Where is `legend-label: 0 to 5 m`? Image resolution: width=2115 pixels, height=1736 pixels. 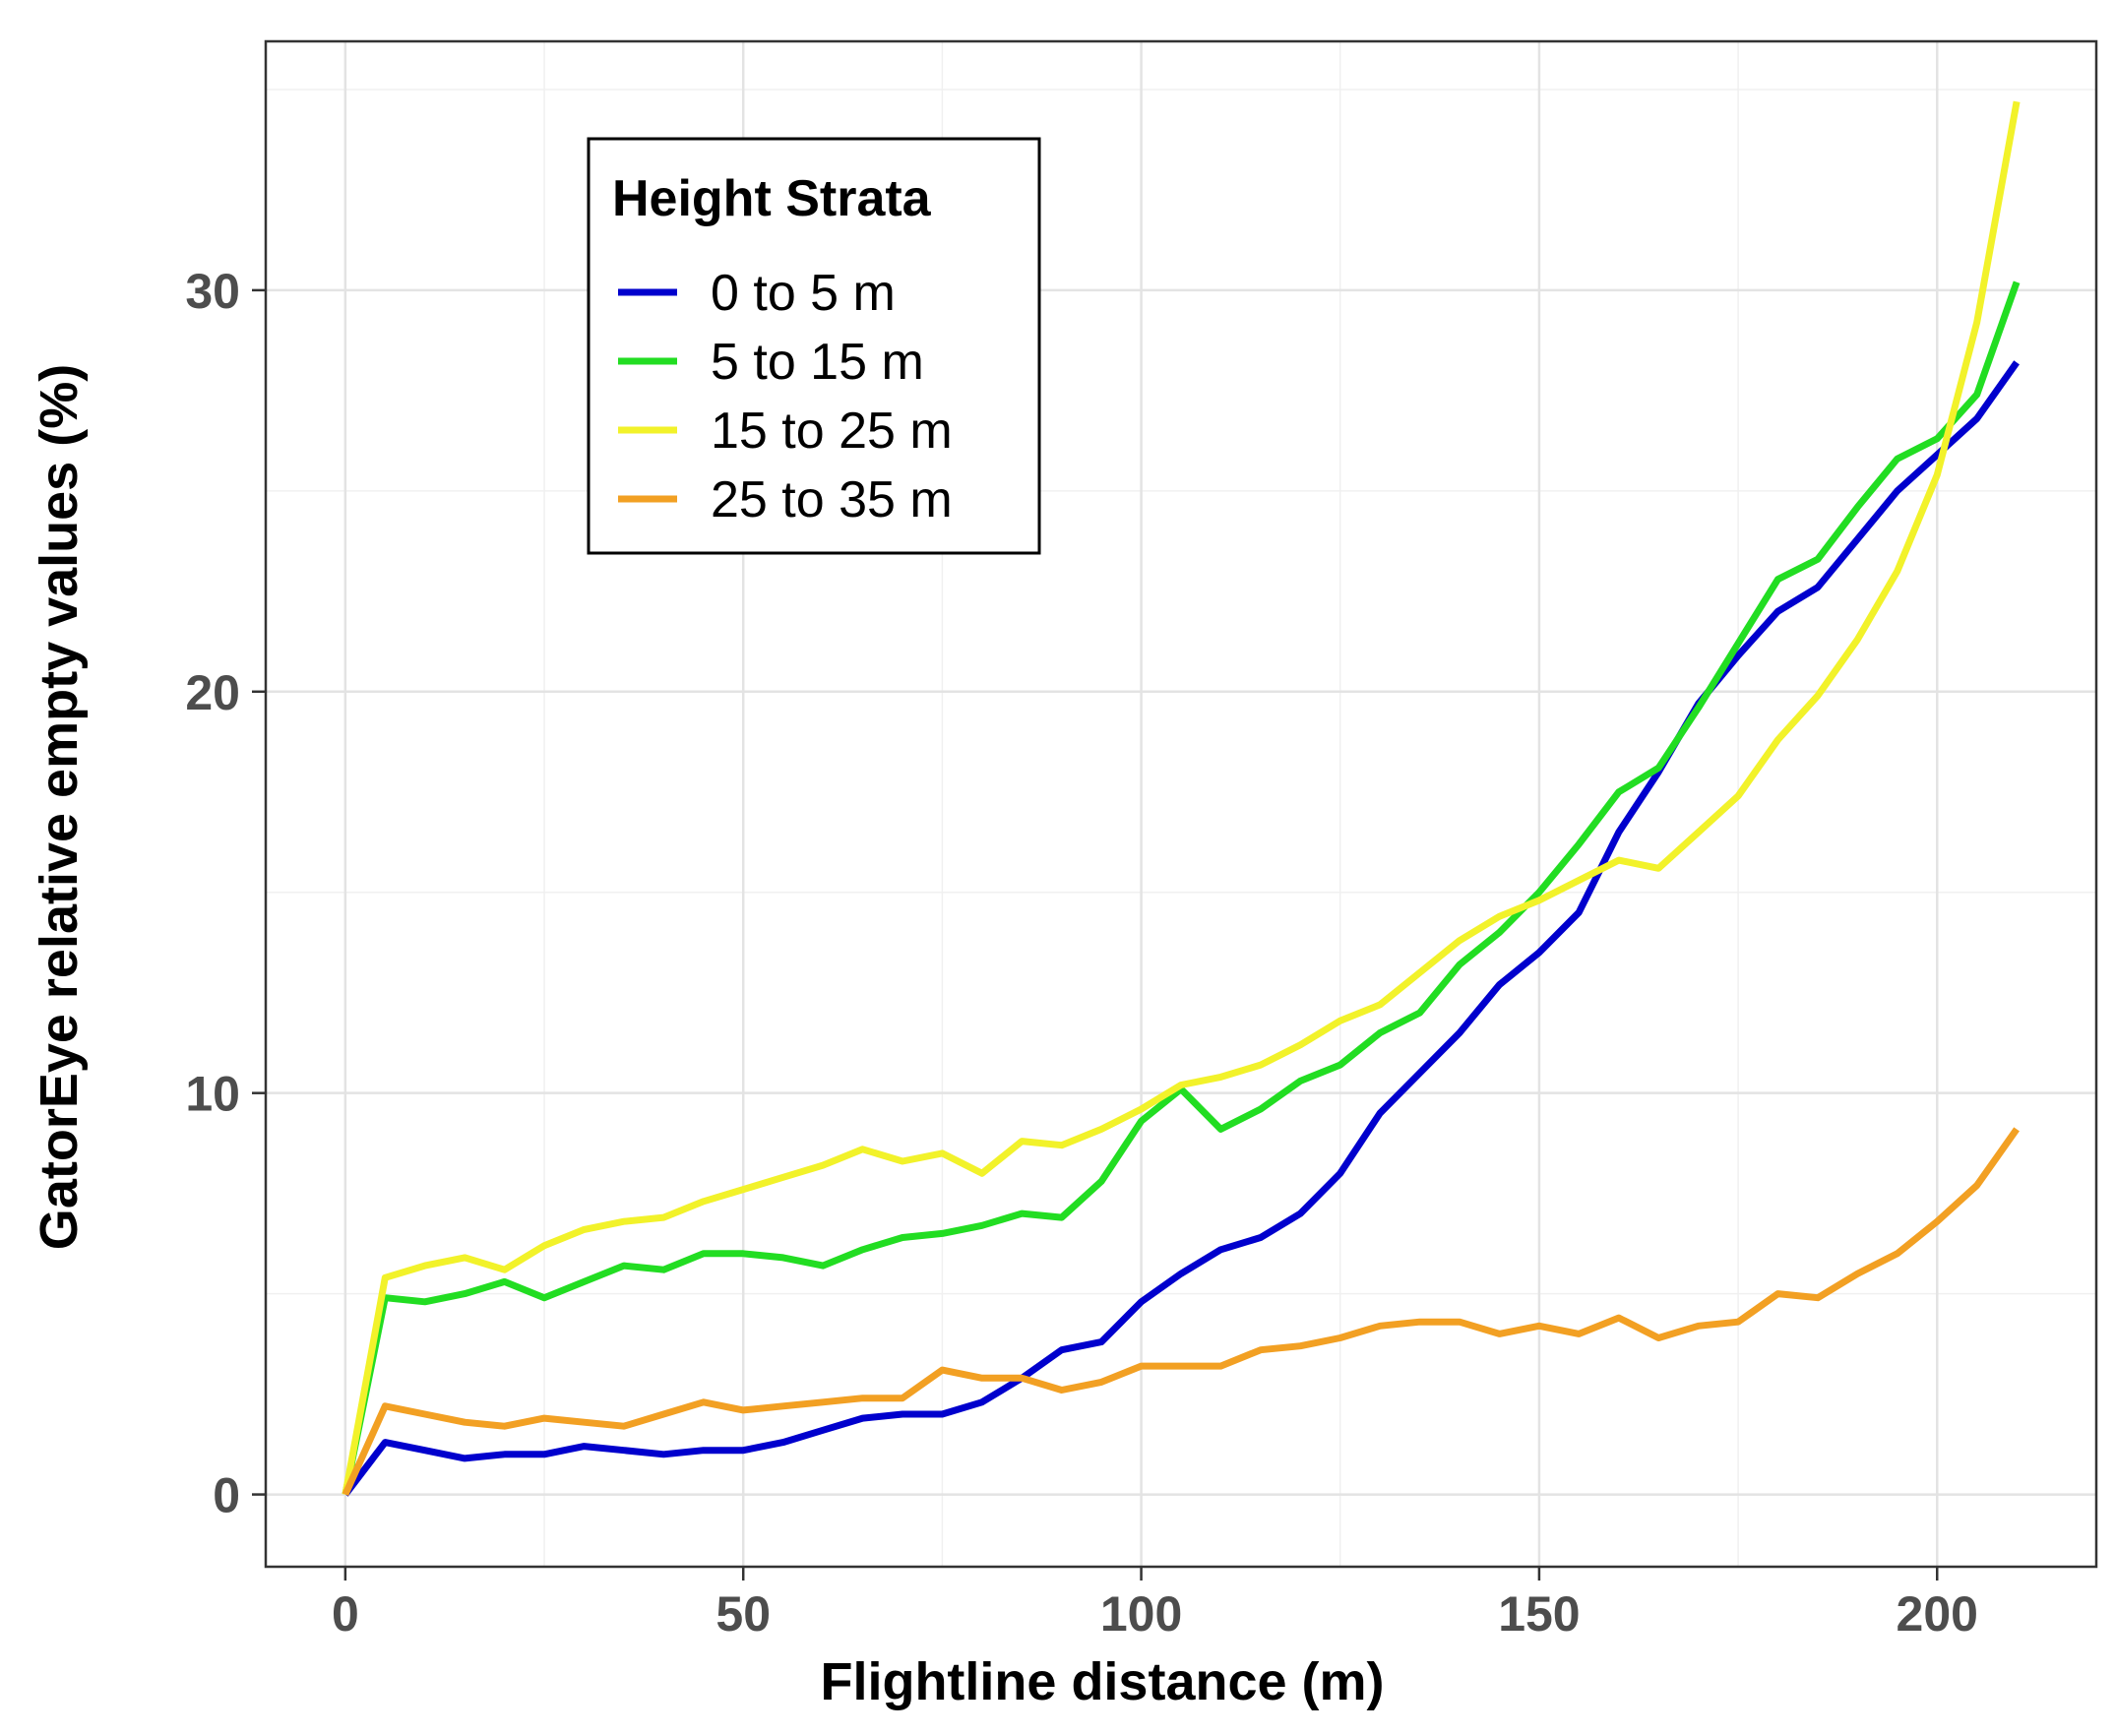 legend-label: 0 to 5 m is located at coordinates (803, 293).